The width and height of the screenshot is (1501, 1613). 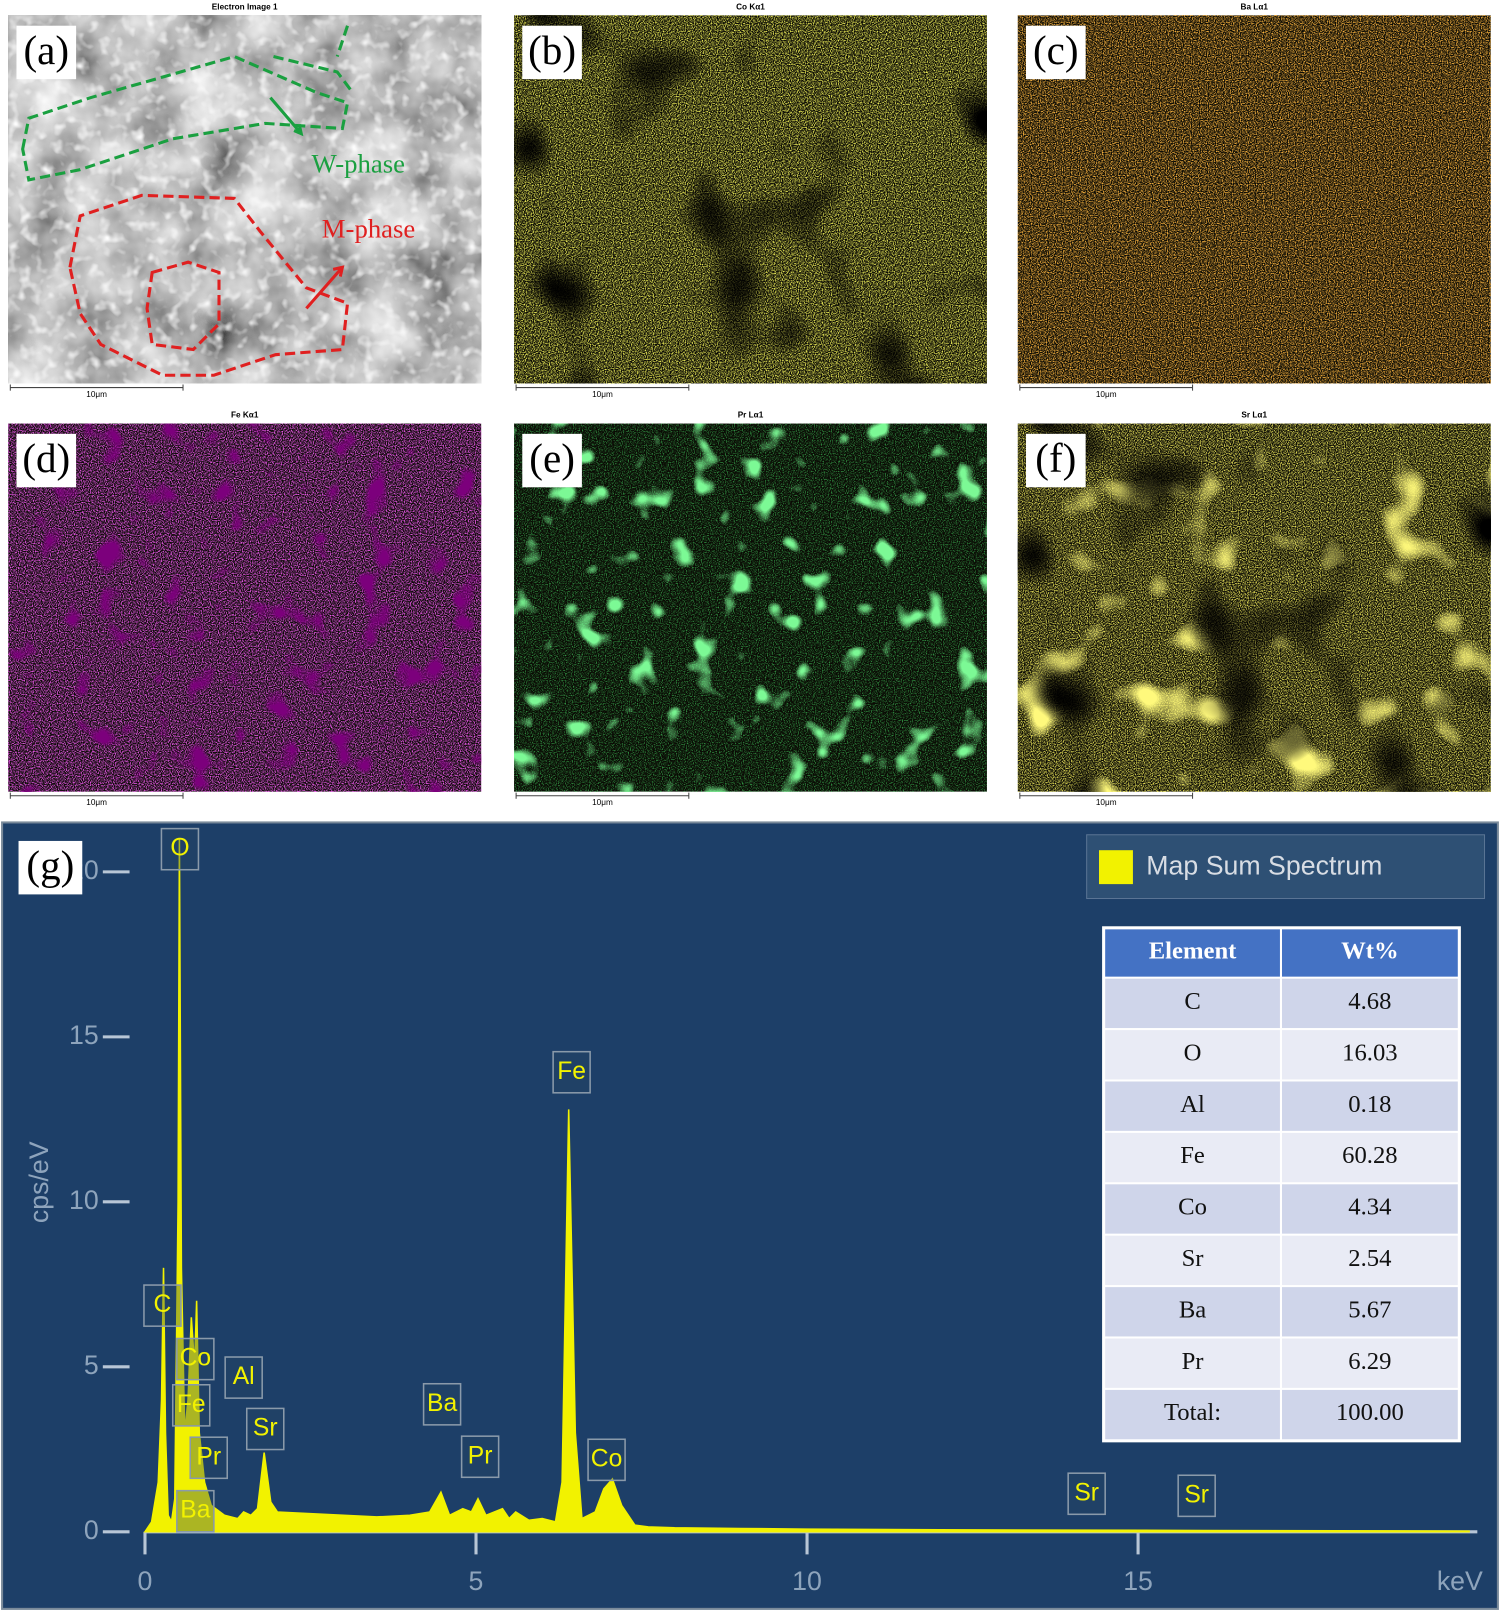 What do you see at coordinates (46, 50) in the screenshot?
I see `panel-label: (a)` at bounding box center [46, 50].